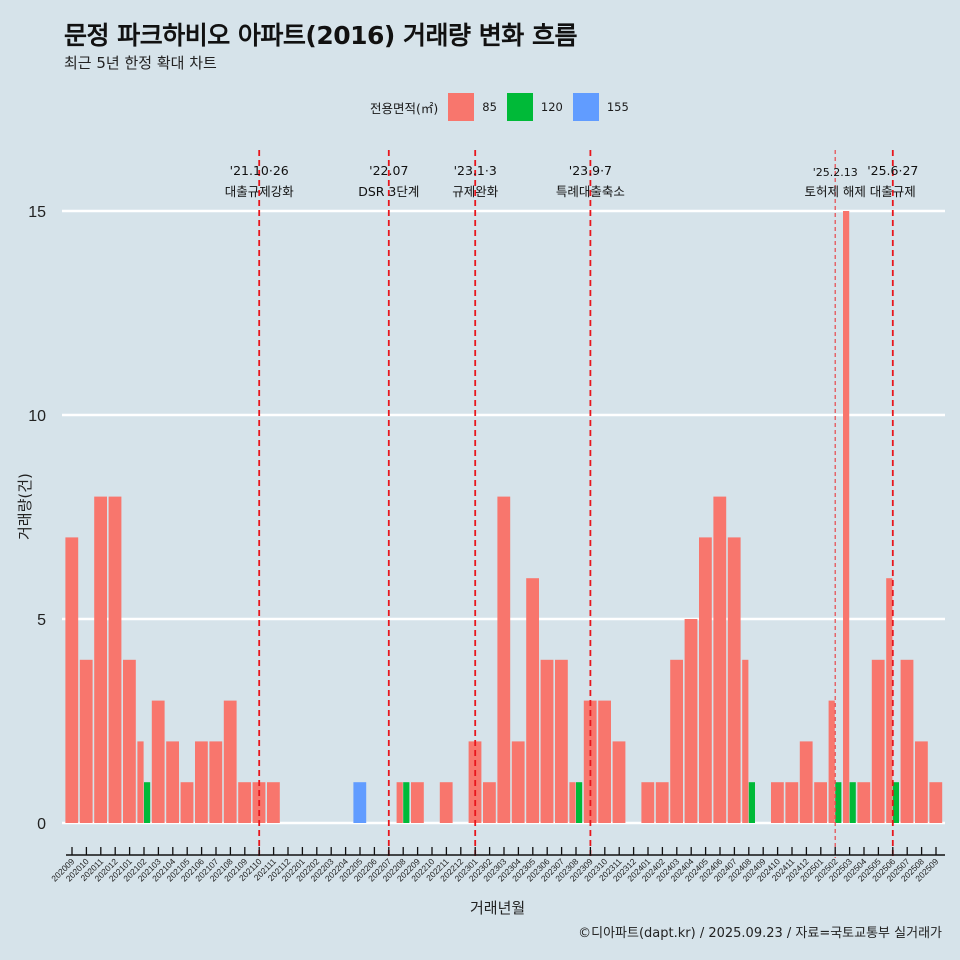  What do you see at coordinates (551, 107) in the screenshot?
I see `legend-label-120: 120` at bounding box center [551, 107].